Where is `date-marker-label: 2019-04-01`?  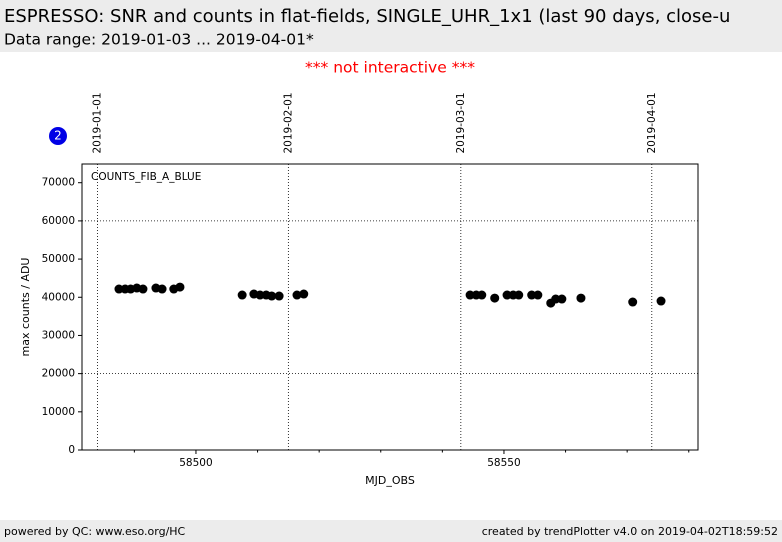
date-marker-label: 2019-04-01 is located at coordinates (652, 122).